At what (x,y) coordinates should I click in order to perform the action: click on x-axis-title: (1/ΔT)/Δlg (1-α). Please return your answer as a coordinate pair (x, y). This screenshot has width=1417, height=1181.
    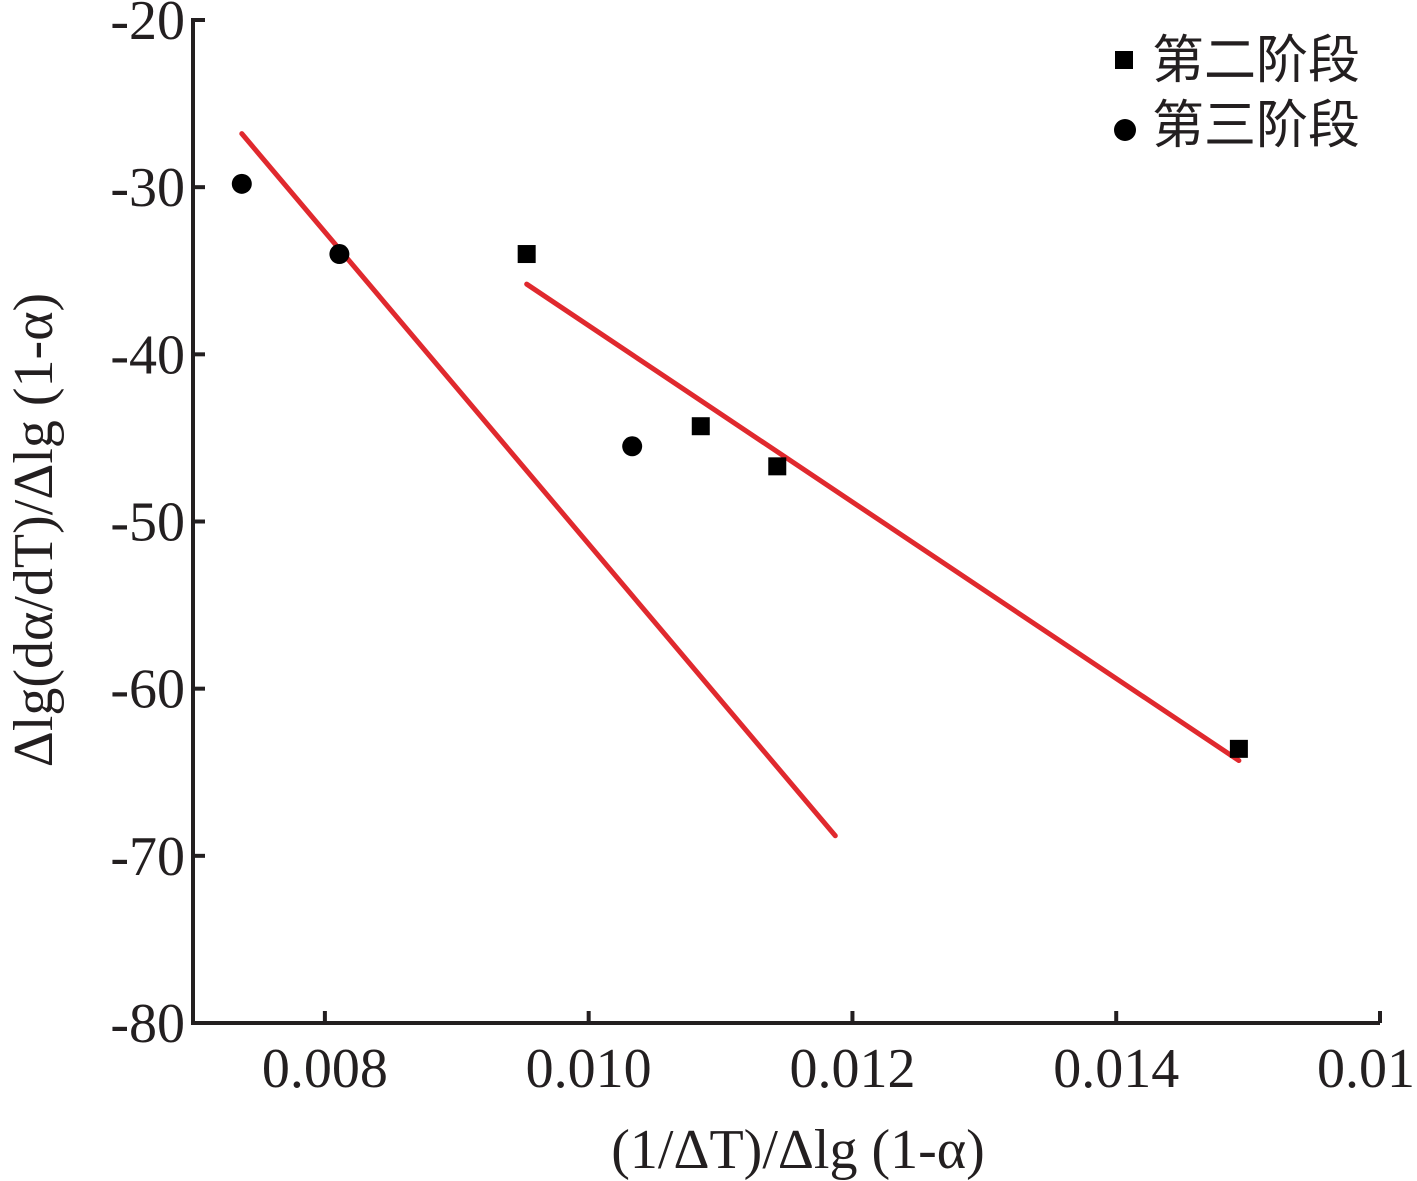
    Looking at the image, I should click on (798, 1150).